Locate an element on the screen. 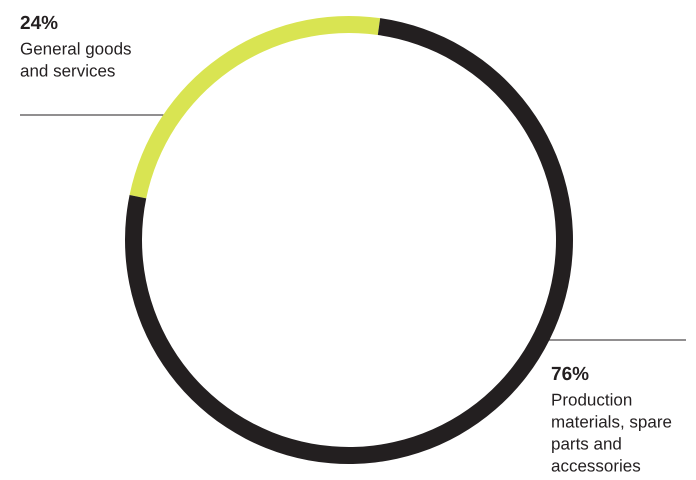 Image resolution: width=696 pixels, height=480 pixels. data-label: 76% is located at coordinates (570, 374).